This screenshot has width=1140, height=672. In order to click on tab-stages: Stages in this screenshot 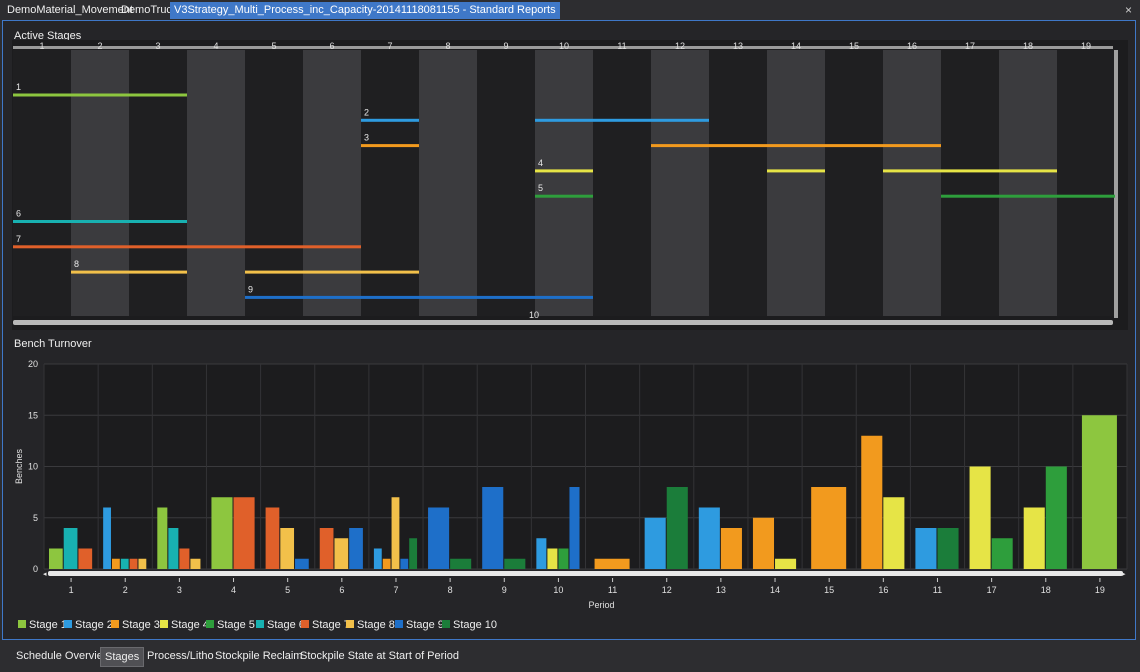, I will do `click(122, 657)`.